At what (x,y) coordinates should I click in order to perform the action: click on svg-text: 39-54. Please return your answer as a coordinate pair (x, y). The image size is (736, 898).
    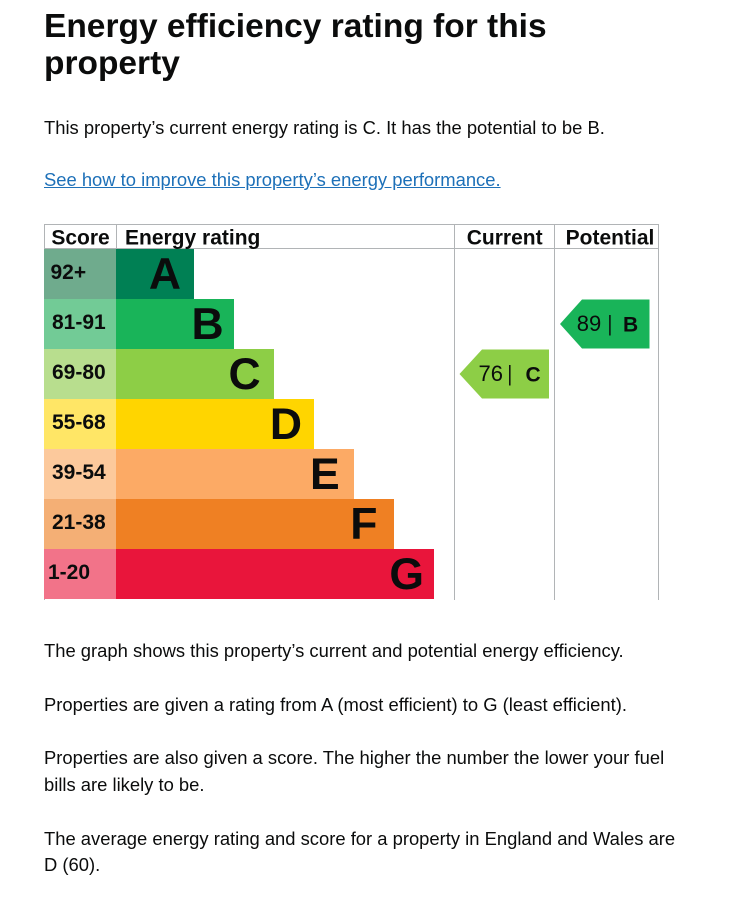
    Looking at the image, I should click on (79, 472).